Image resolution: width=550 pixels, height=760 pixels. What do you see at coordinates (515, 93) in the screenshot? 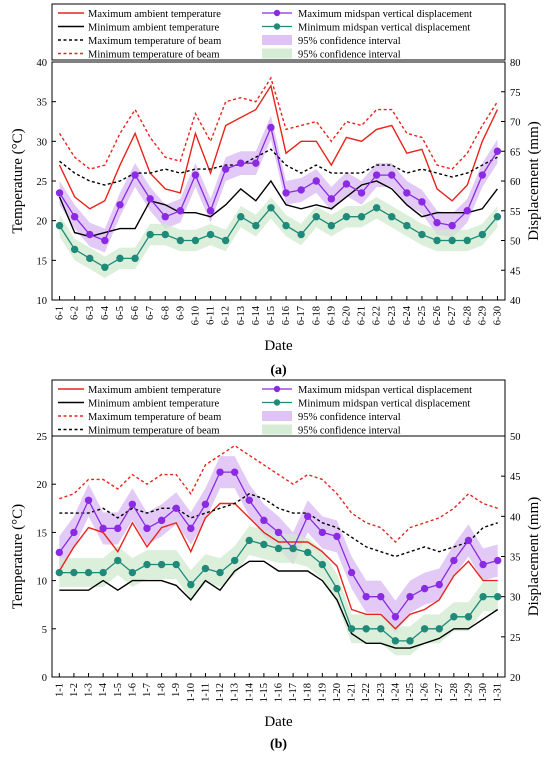
I see `y2-tick-label: 75` at bounding box center [515, 93].